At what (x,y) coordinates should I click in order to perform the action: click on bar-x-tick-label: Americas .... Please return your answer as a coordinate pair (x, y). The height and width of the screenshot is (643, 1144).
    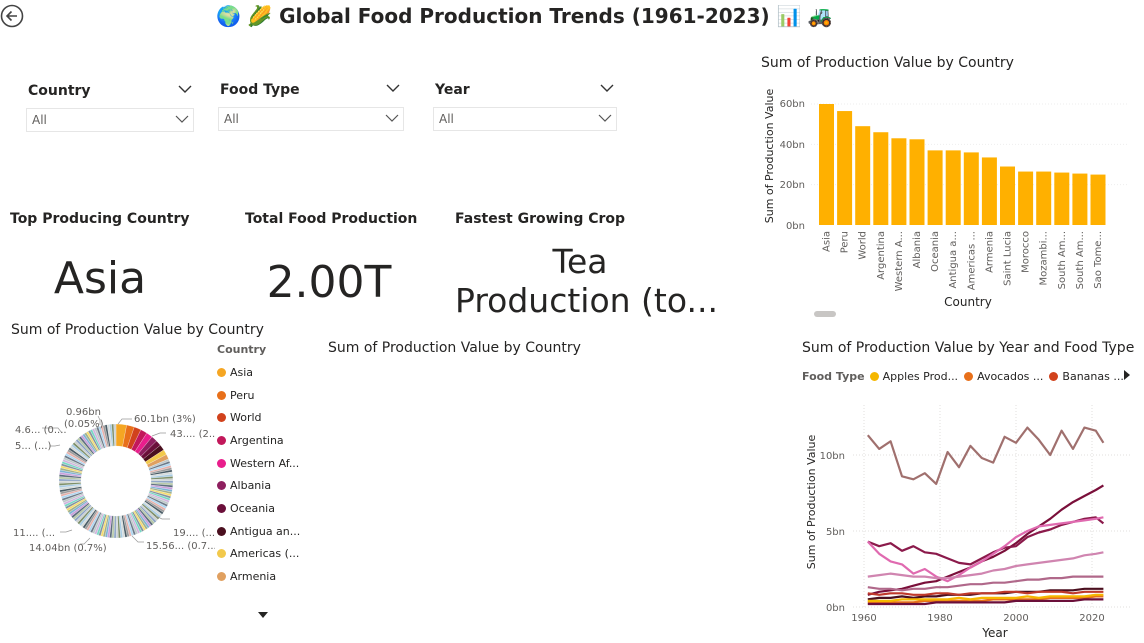
    Looking at the image, I should click on (971, 260).